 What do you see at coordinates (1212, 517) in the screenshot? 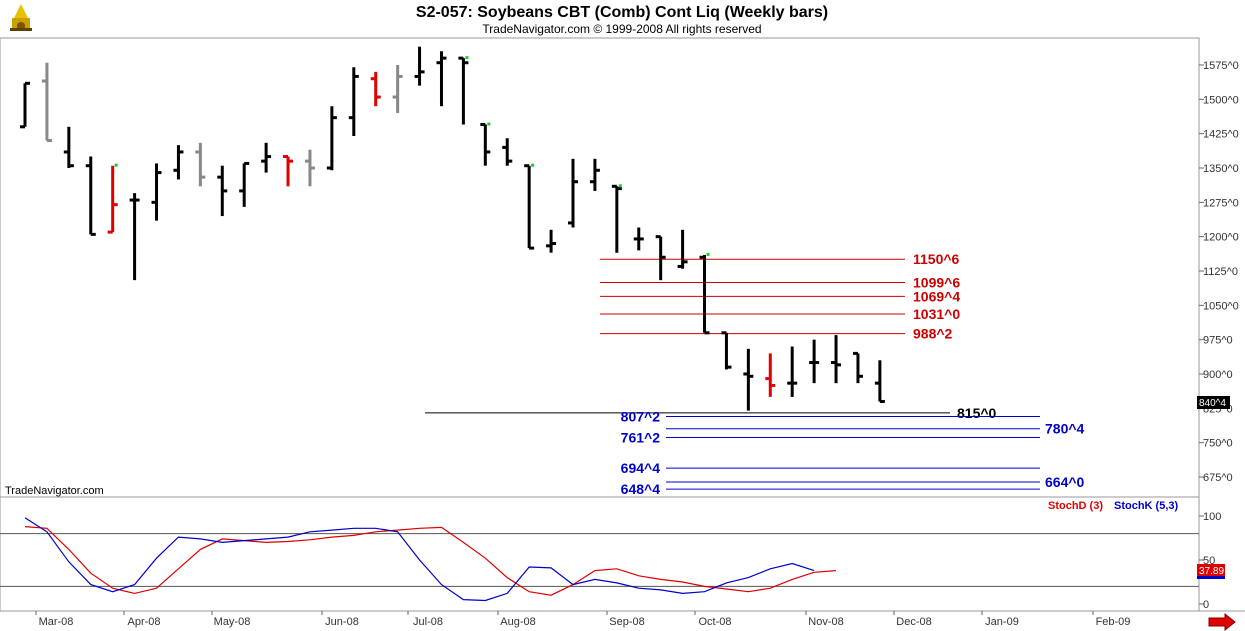
I see `stoch-tick-label: 100` at bounding box center [1212, 517].